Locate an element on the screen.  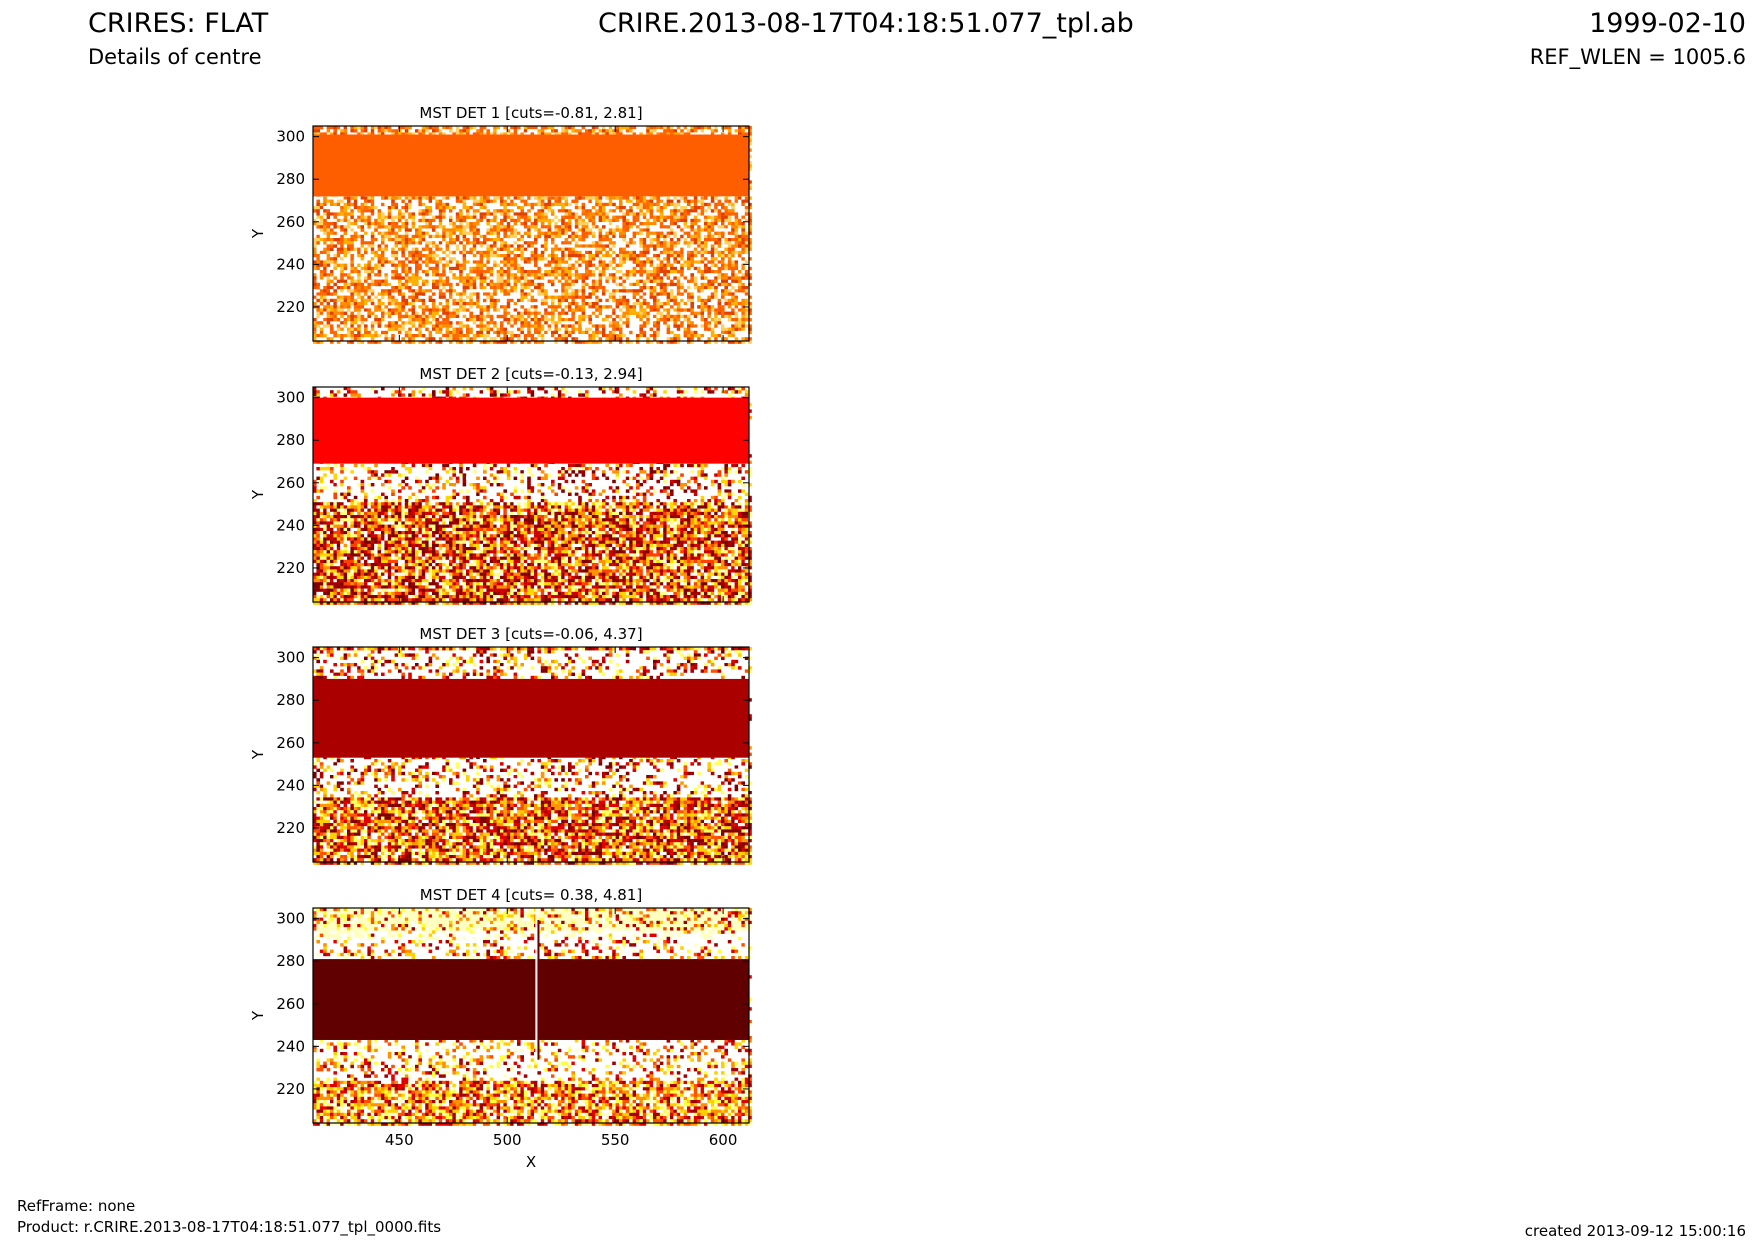
refframe-label: RefFrame: none is located at coordinates (76, 1206).